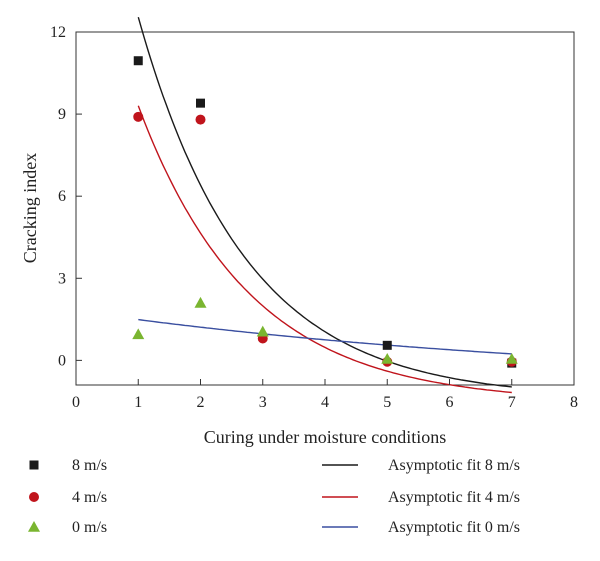  I want to click on x-tick-label: 3, so click(263, 402).